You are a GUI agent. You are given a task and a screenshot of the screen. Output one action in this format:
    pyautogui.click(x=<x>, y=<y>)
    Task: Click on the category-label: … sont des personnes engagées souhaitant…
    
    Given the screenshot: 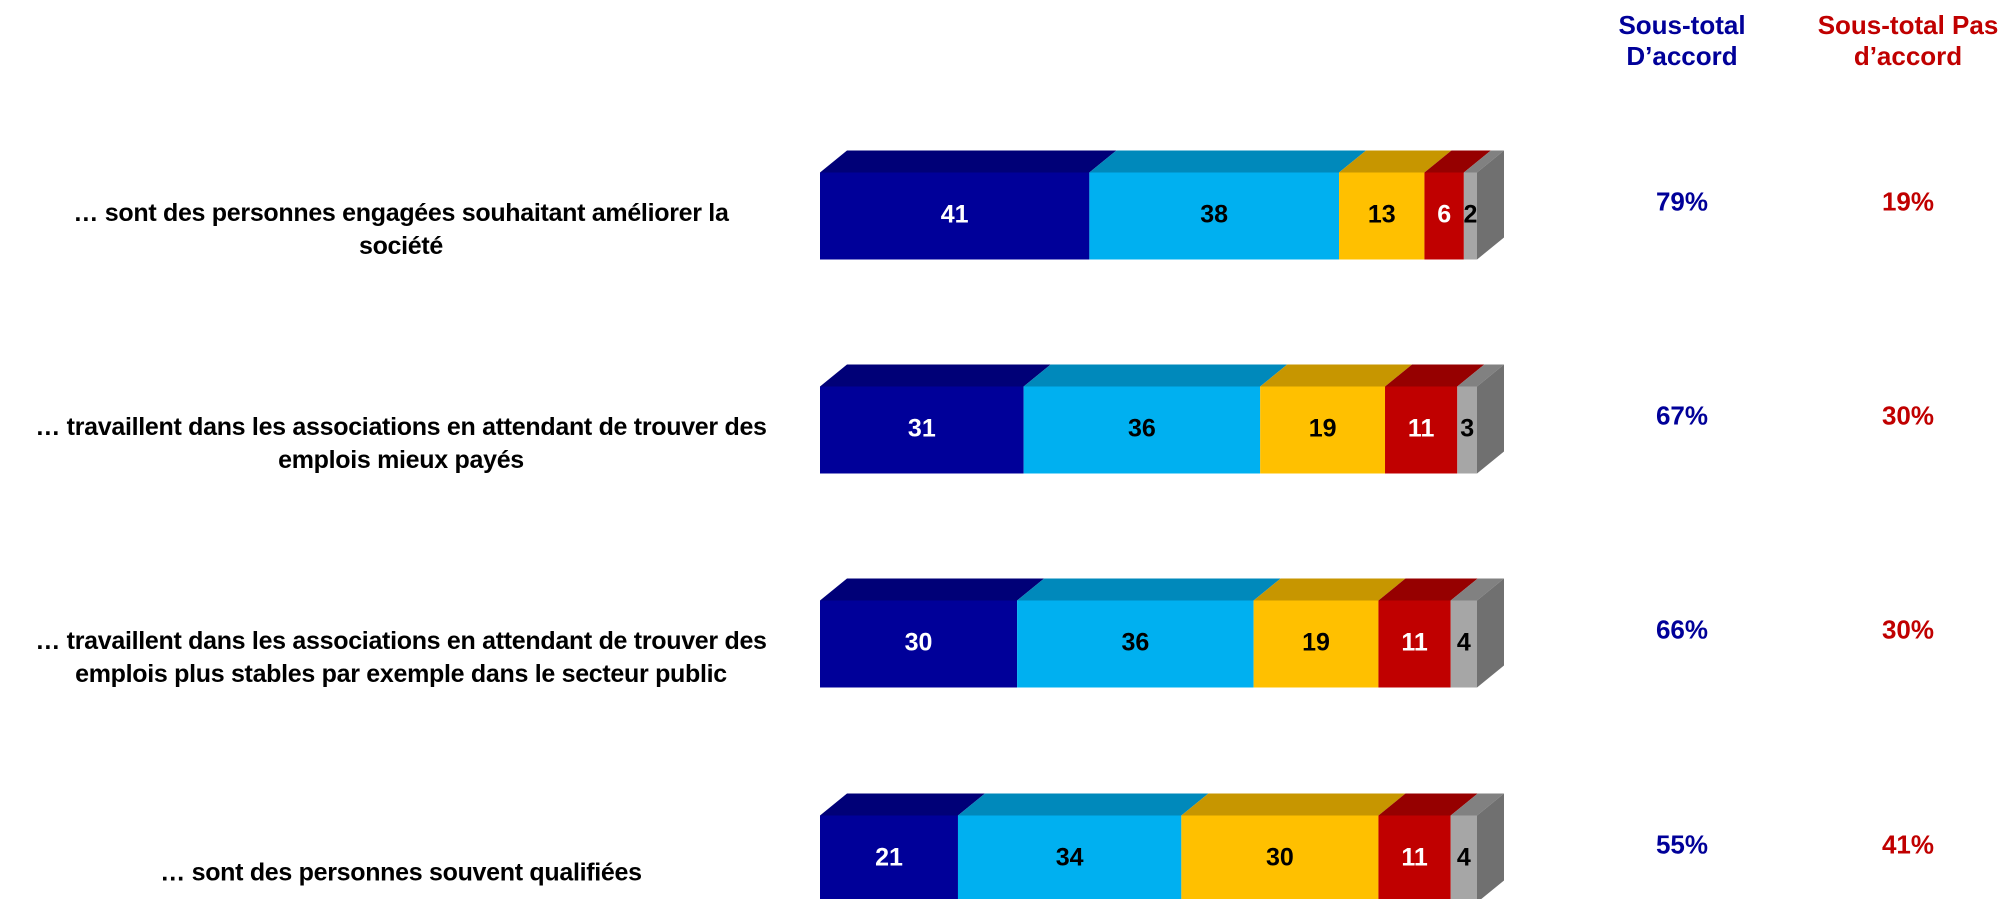 What is the action you would take?
    pyautogui.click(x=401, y=229)
    